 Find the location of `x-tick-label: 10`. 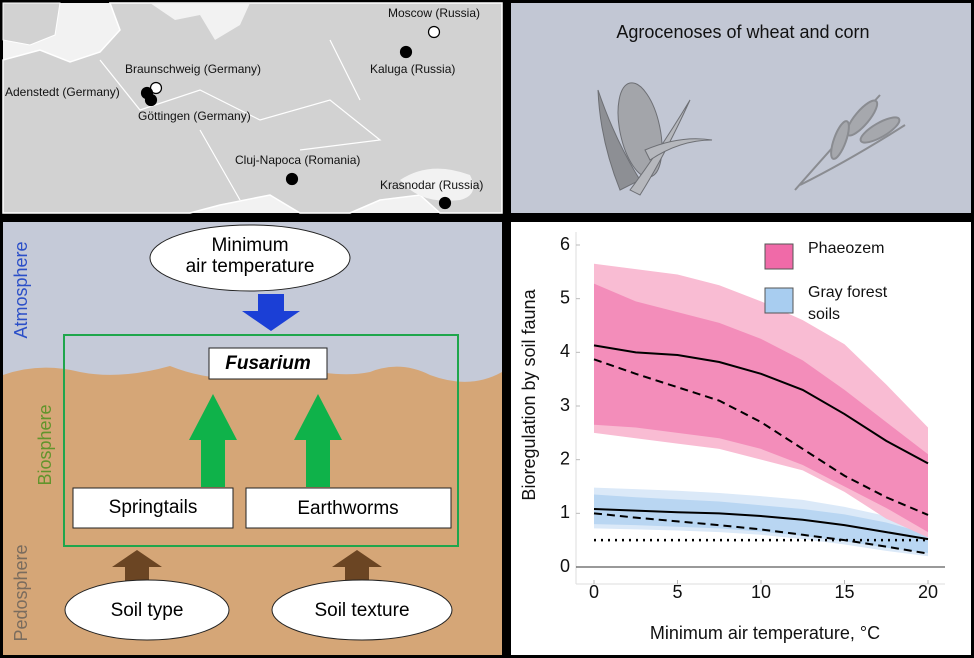

x-tick-label: 10 is located at coordinates (761, 592).